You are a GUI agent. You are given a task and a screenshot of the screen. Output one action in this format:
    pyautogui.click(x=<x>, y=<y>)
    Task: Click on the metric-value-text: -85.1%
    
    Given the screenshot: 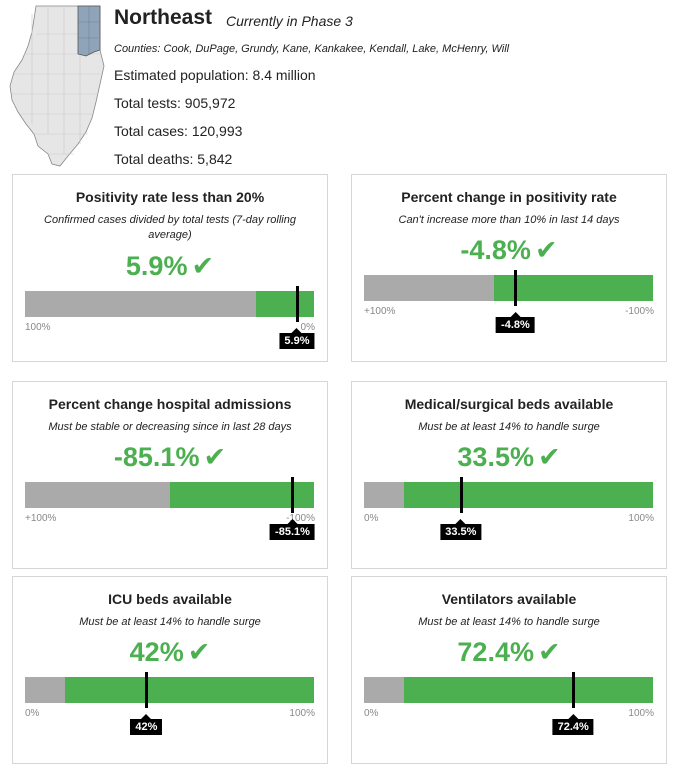 What is the action you would take?
    pyautogui.click(x=156, y=457)
    